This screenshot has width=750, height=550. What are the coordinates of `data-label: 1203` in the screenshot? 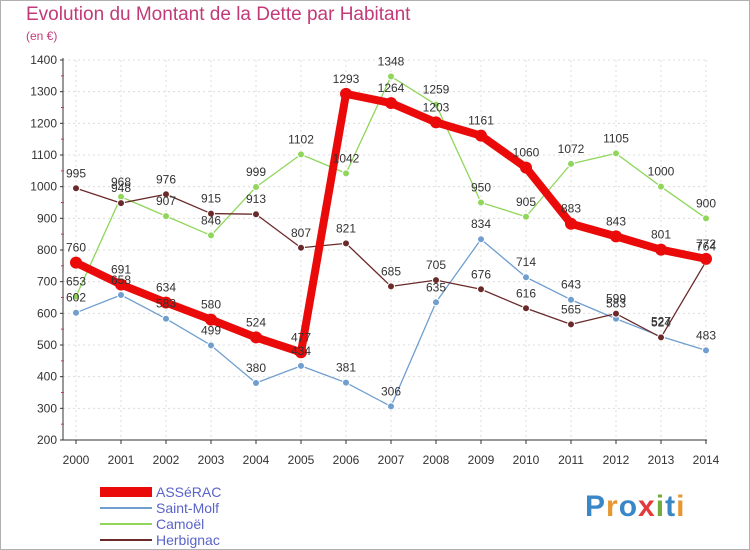 It's located at (436, 107).